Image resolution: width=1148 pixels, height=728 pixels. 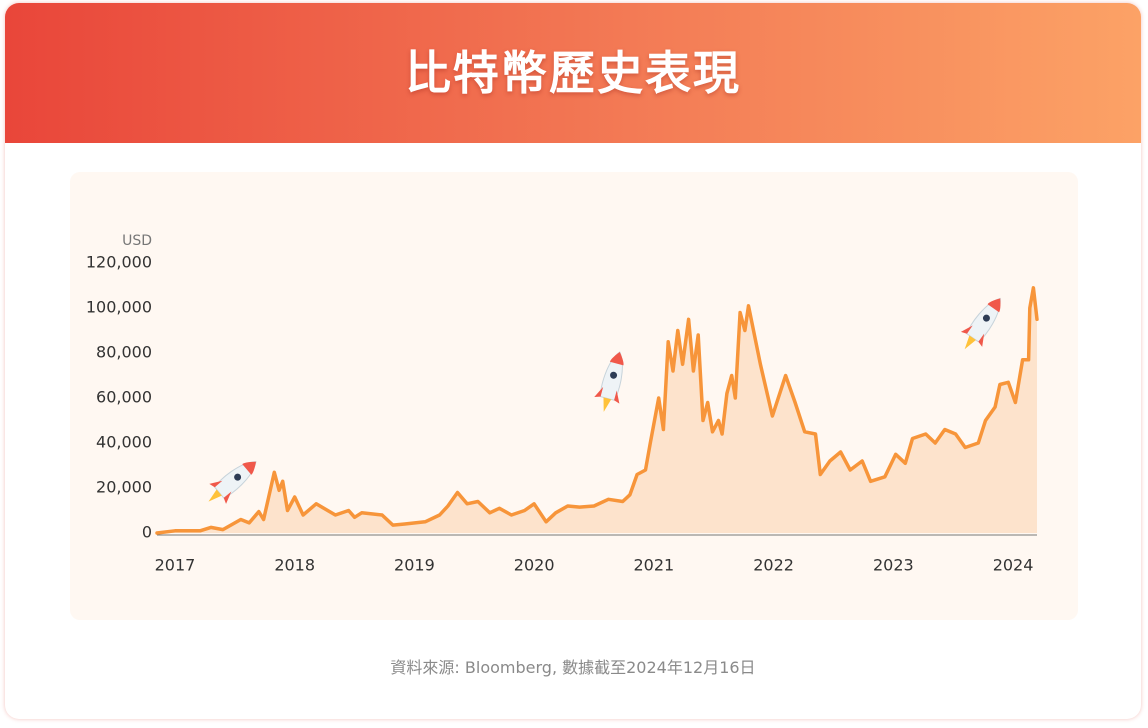 What do you see at coordinates (137, 241) in the screenshot?
I see `y-axis-label: USD` at bounding box center [137, 241].